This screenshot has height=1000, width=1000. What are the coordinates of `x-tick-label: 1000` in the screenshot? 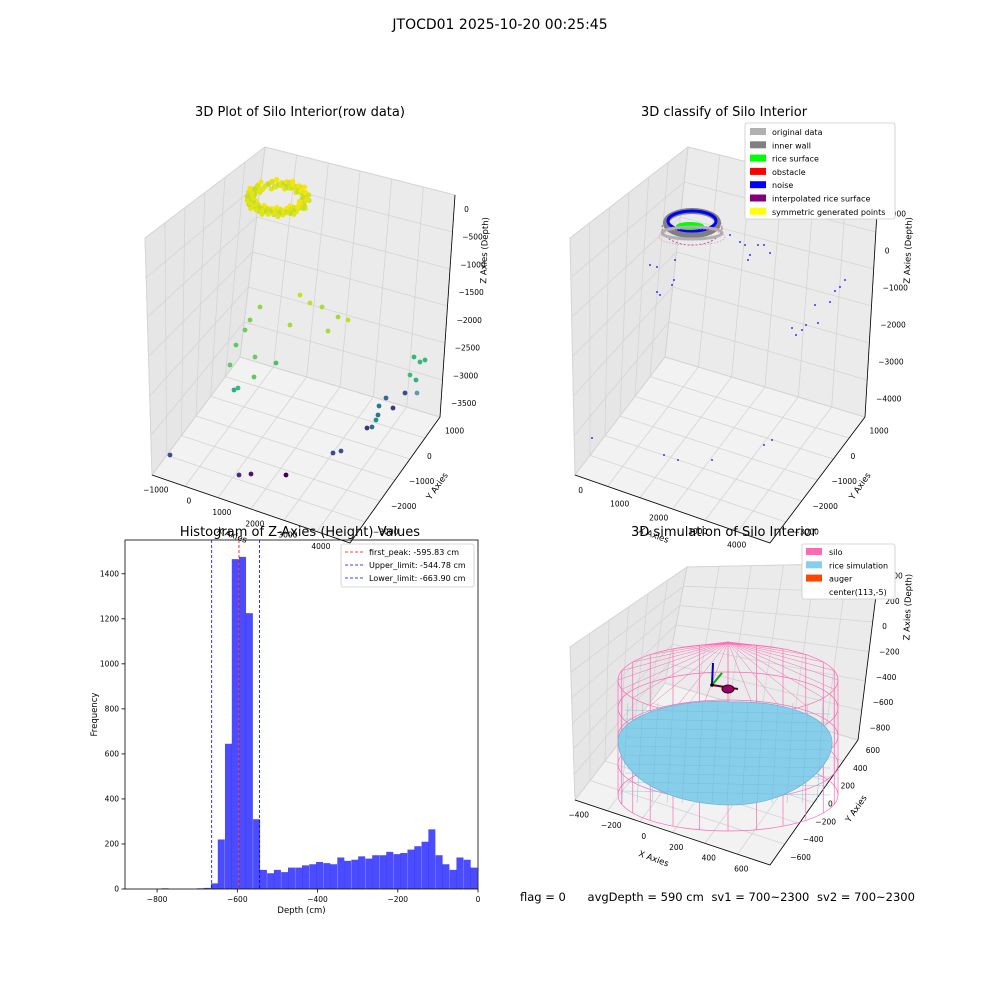 It's located at (619, 504).